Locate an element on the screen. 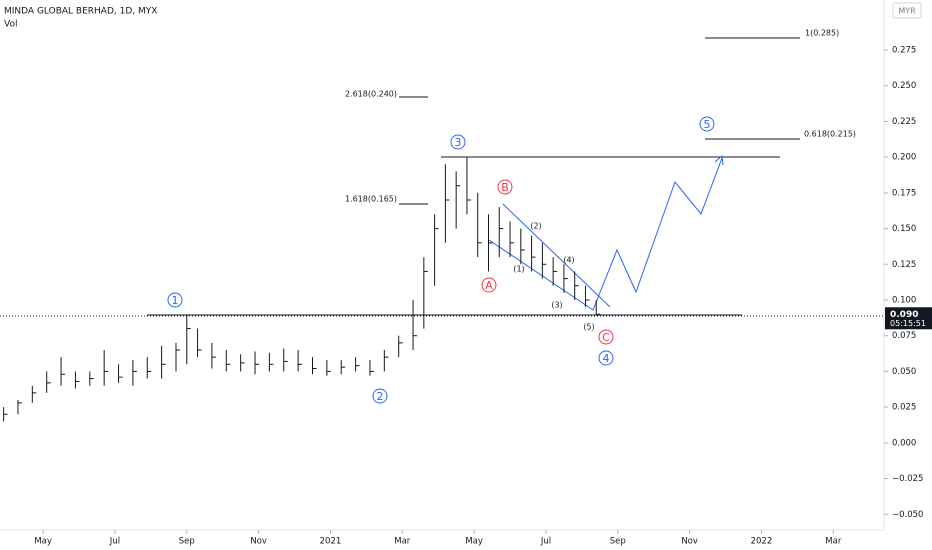 The height and width of the screenshot is (550, 932). volume-label: Vol is located at coordinates (10, 25).